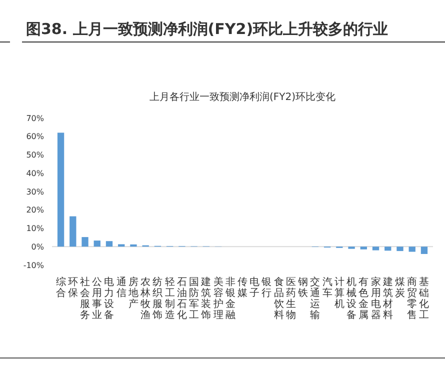 The height and width of the screenshot is (390, 445). I want to click on x-tick-label: 通信, so click(121, 287).